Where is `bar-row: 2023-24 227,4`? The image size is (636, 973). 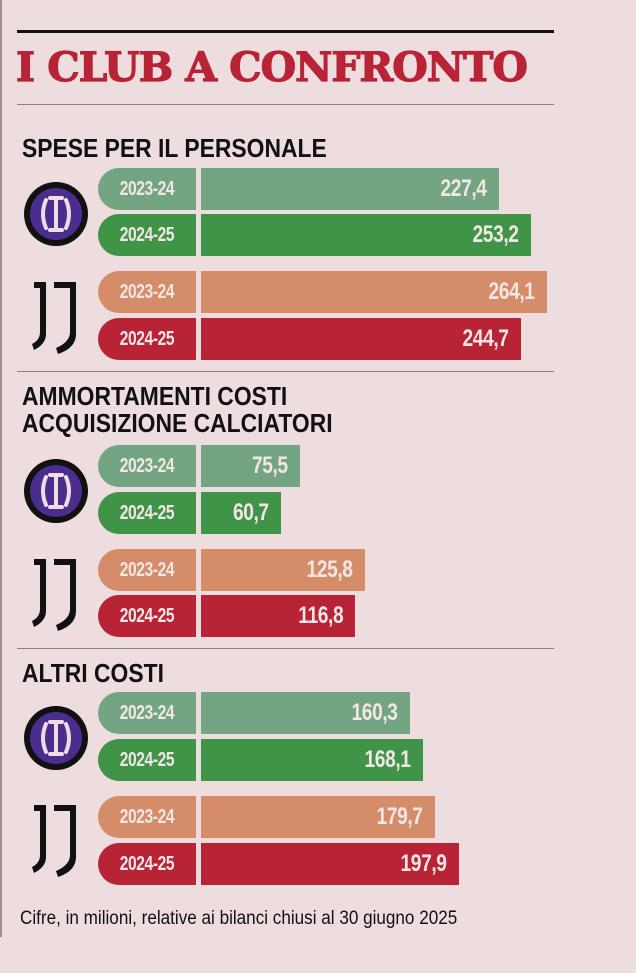
bar-row: 2023-24 227,4 is located at coordinates (298, 189).